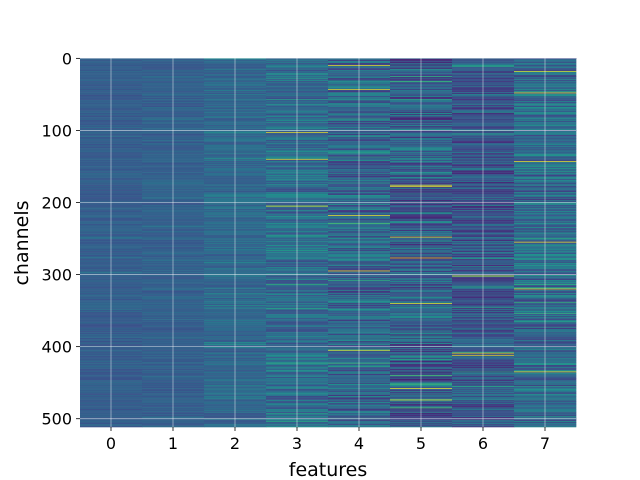 This screenshot has width=640, height=480. What do you see at coordinates (235, 443) in the screenshot?
I see `x-tick-label: 2` at bounding box center [235, 443].